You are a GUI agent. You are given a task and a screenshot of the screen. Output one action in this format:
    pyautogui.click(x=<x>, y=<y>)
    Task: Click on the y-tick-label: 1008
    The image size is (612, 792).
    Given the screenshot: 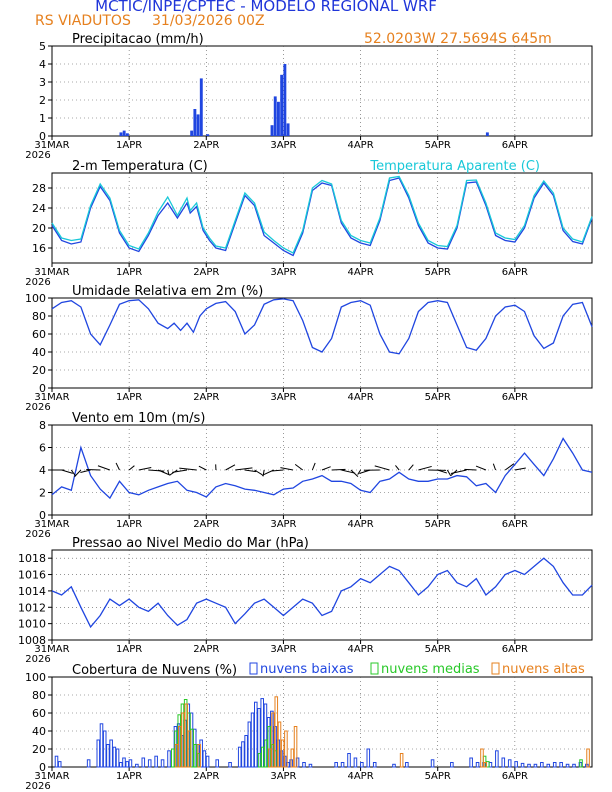 What is the action you would take?
    pyautogui.click(x=32, y=640)
    